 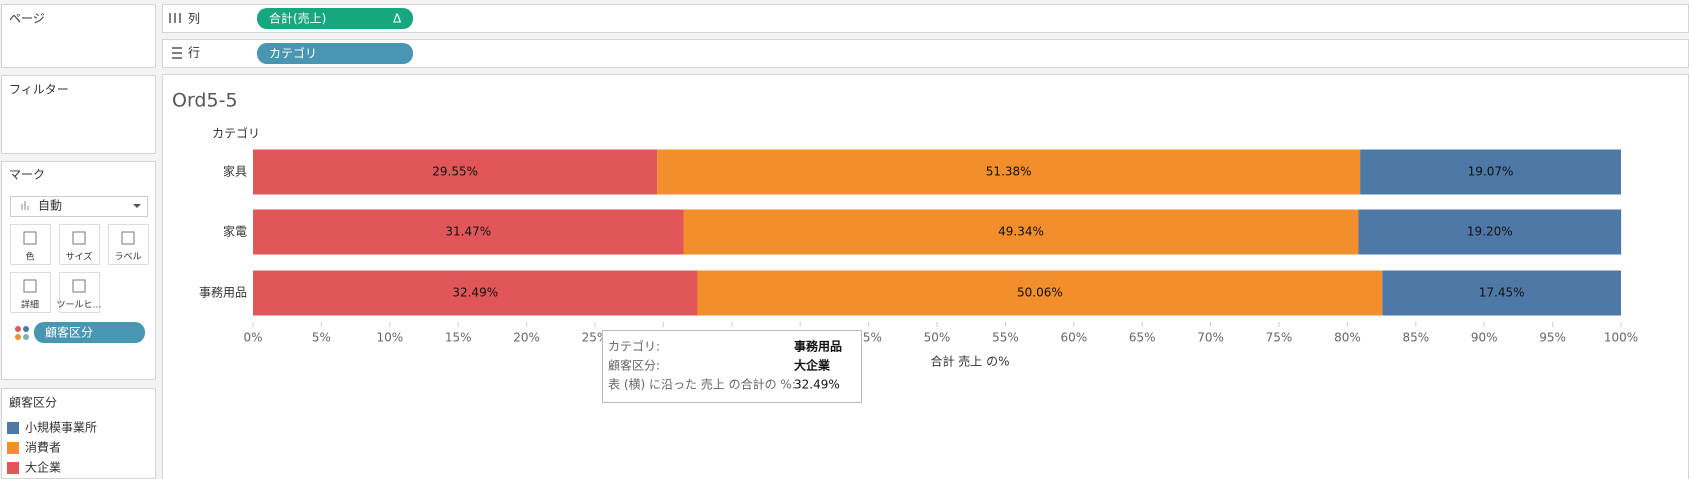 I want to click on x-tick-label: 55%, so click(x=1005, y=338).